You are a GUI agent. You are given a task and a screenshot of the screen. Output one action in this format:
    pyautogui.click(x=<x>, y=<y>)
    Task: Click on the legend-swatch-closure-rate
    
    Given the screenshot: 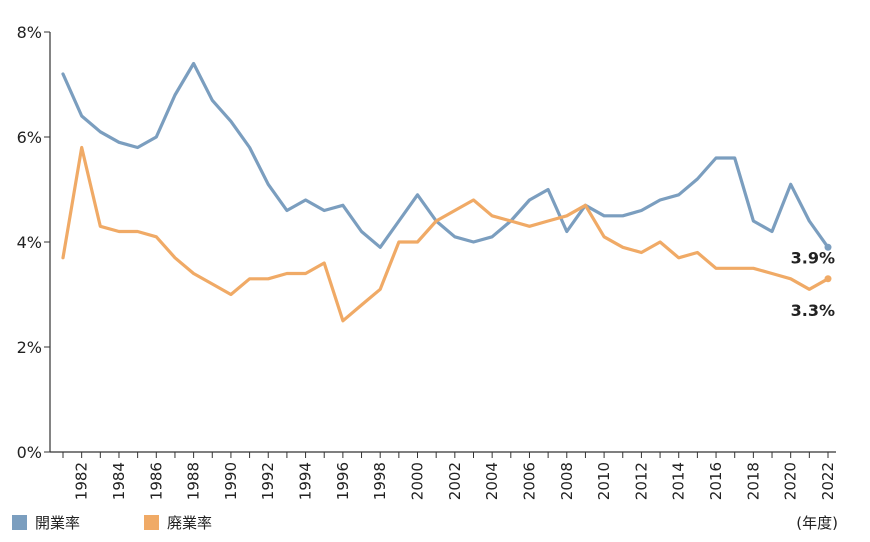 What is the action you would take?
    pyautogui.click(x=152, y=522)
    